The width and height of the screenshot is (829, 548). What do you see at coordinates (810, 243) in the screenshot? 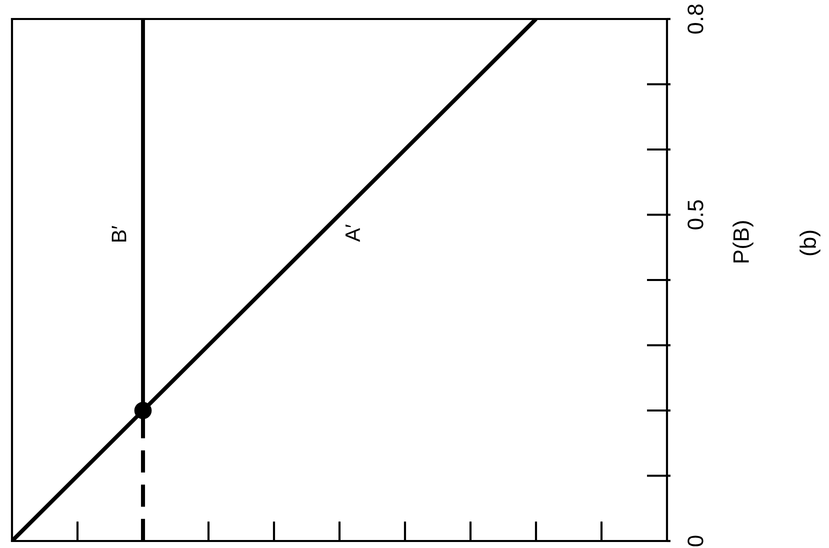
I see `text: (b)` at bounding box center [810, 243].